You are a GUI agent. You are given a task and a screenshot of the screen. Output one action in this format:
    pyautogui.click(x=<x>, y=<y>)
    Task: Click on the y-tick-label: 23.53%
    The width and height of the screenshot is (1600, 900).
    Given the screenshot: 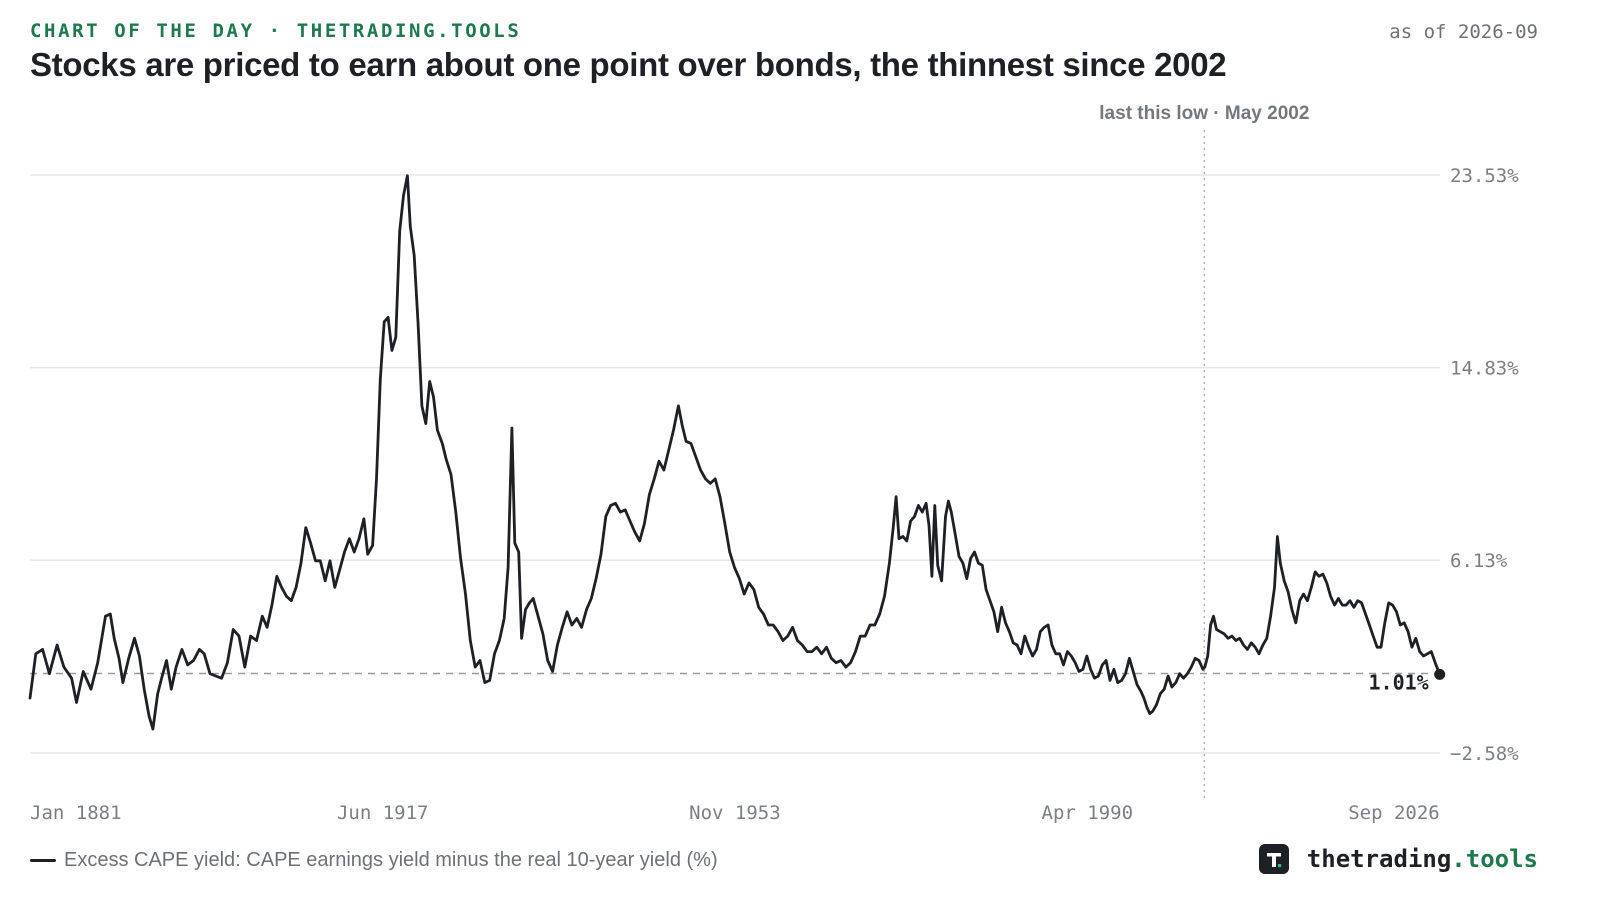 What is the action you would take?
    pyautogui.click(x=1484, y=176)
    